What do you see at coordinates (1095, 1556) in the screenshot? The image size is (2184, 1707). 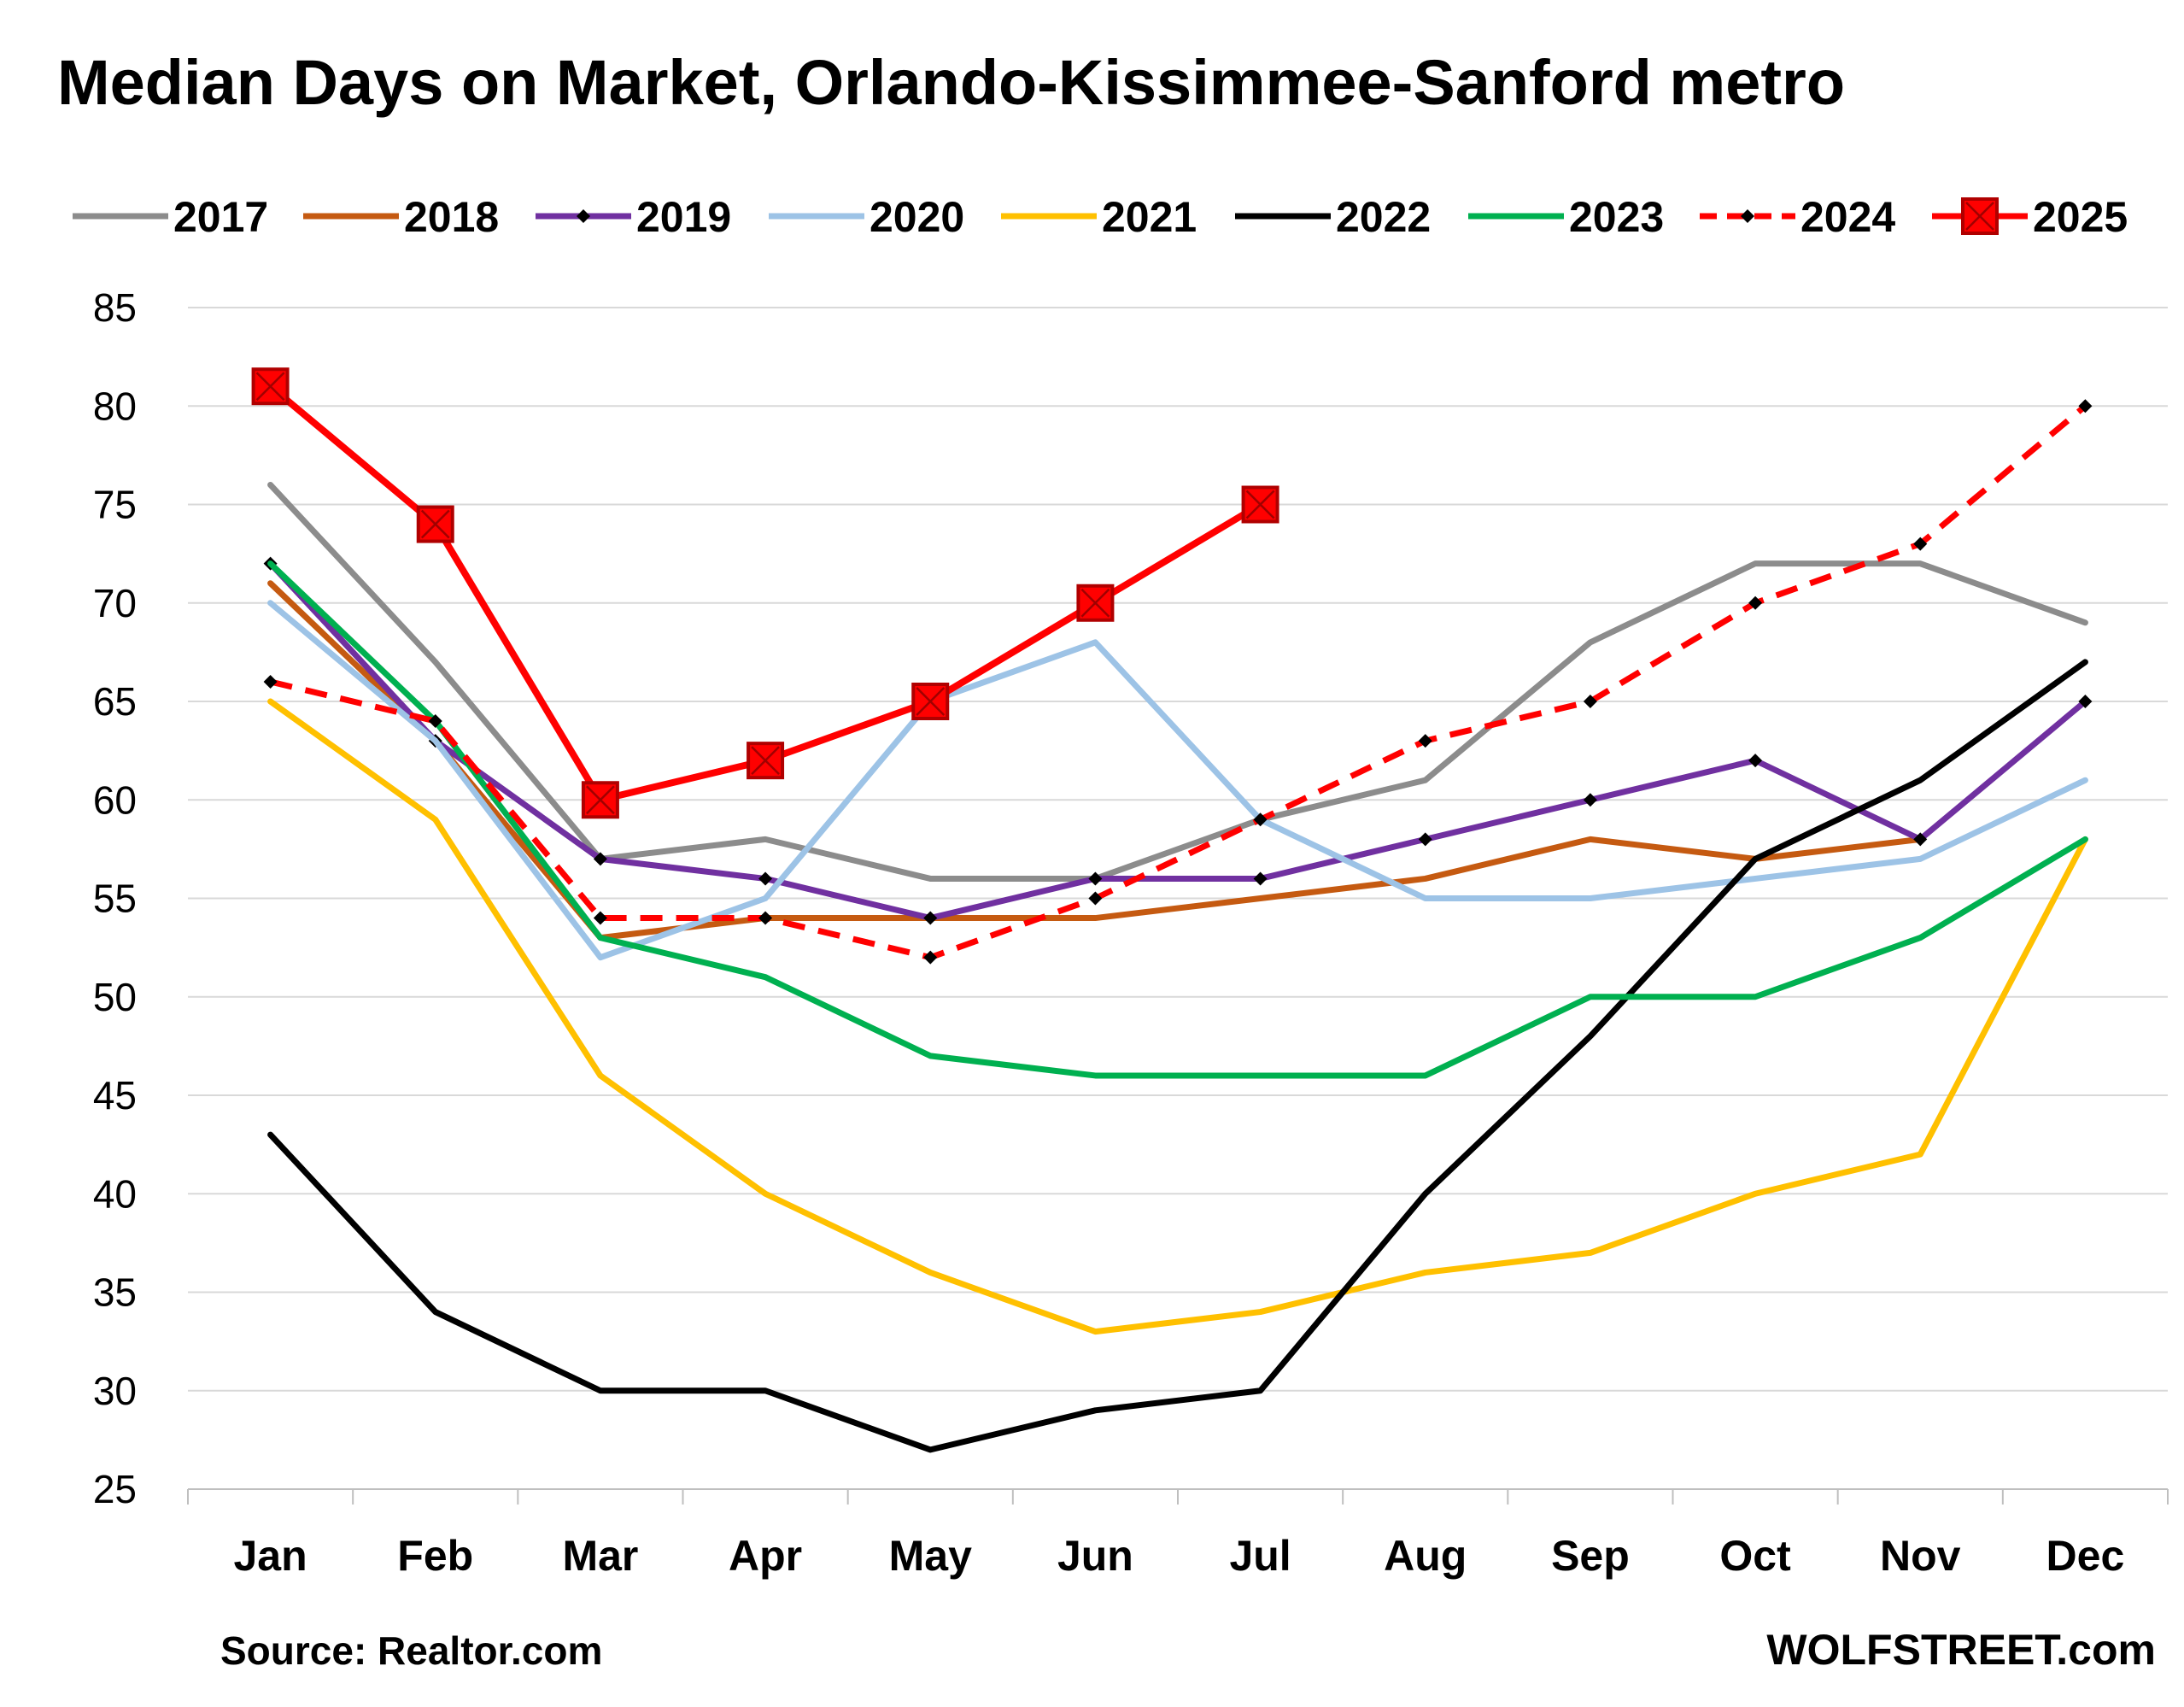 I see `x-tick-label: Jun` at bounding box center [1095, 1556].